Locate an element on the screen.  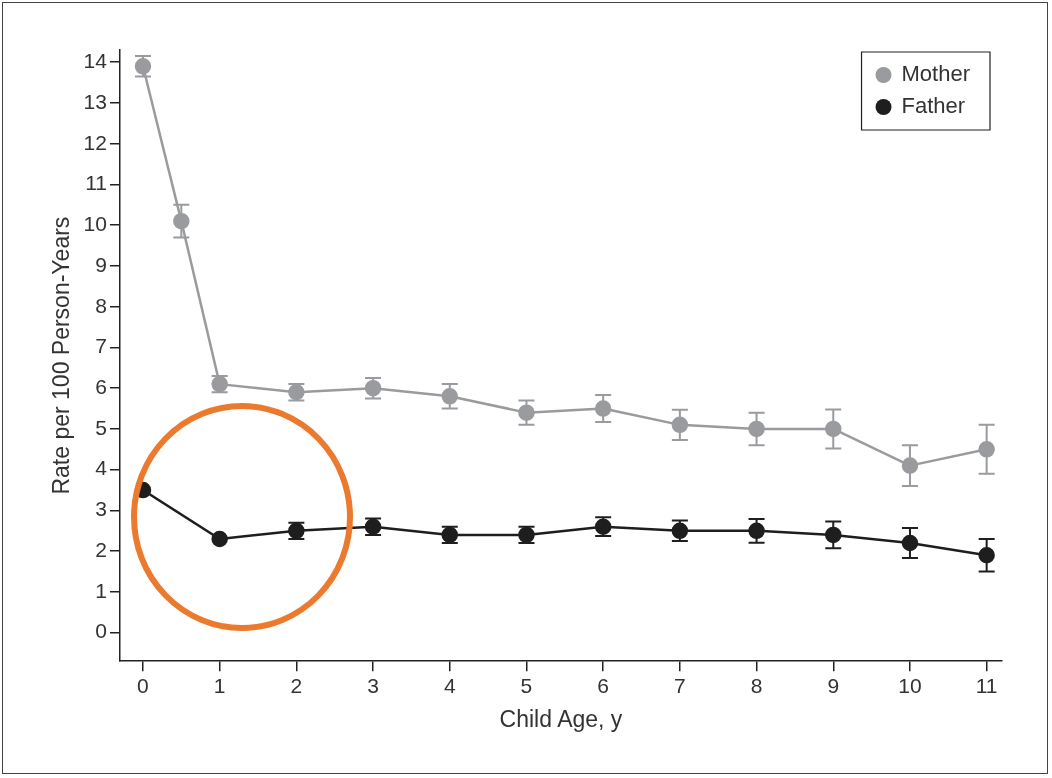
x-tick-label: 4 is located at coordinates (449, 685).